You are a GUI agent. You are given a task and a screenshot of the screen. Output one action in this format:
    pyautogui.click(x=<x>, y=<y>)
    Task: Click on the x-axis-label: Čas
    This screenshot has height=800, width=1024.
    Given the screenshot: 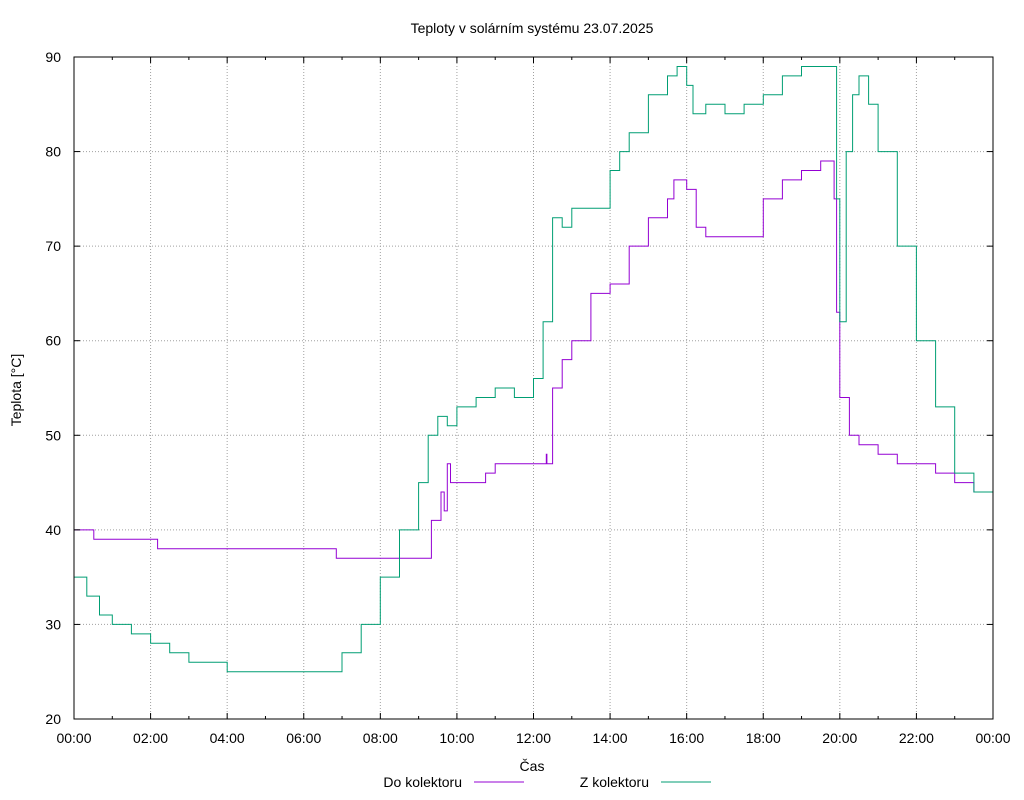 What is the action you would take?
    pyautogui.click(x=532, y=766)
    